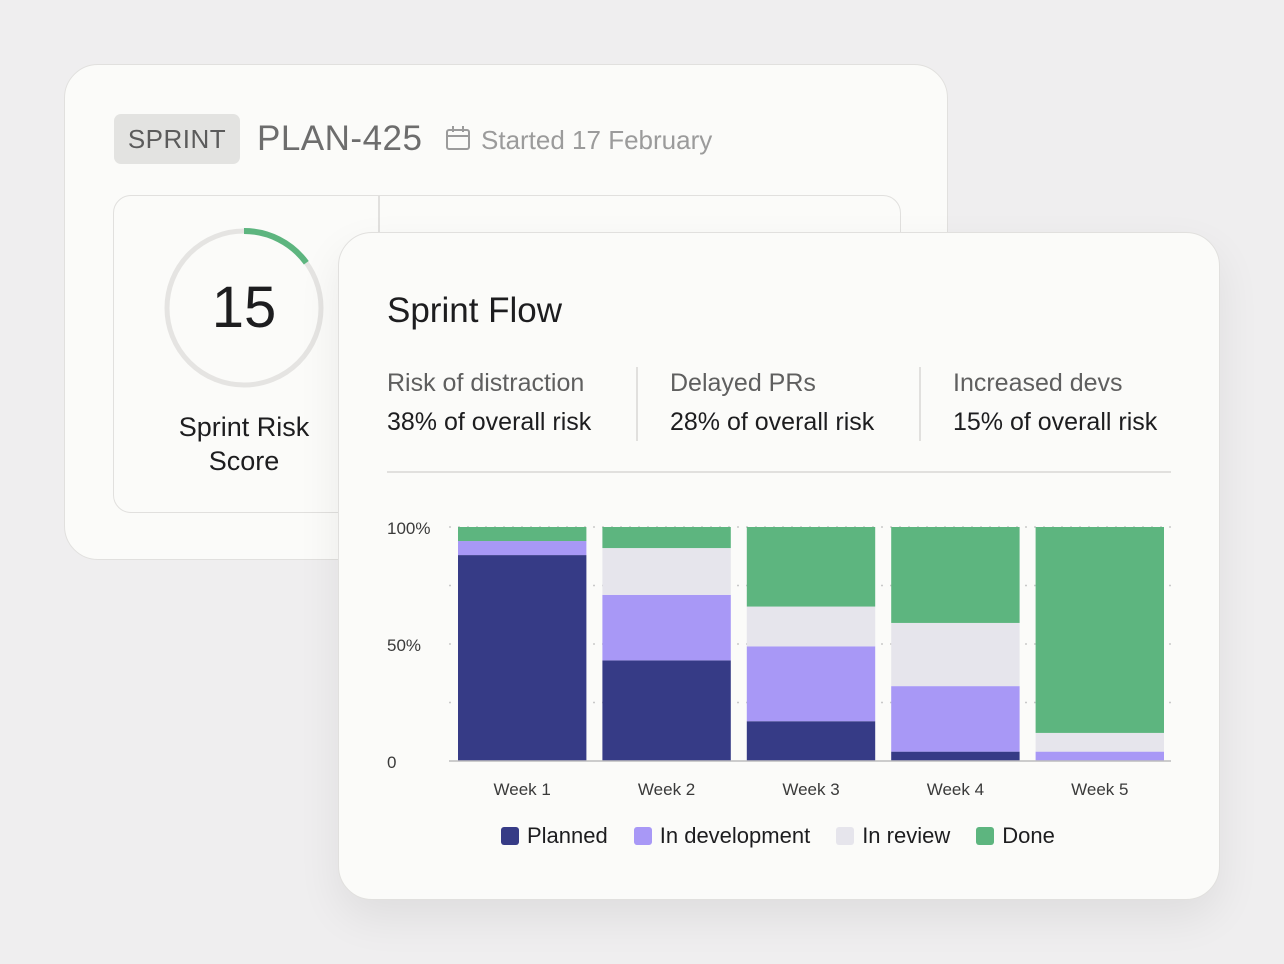 The height and width of the screenshot is (964, 1284). Describe the element at coordinates (244, 444) in the screenshot. I see `risk-score-label: Sprint Risk Score` at that location.